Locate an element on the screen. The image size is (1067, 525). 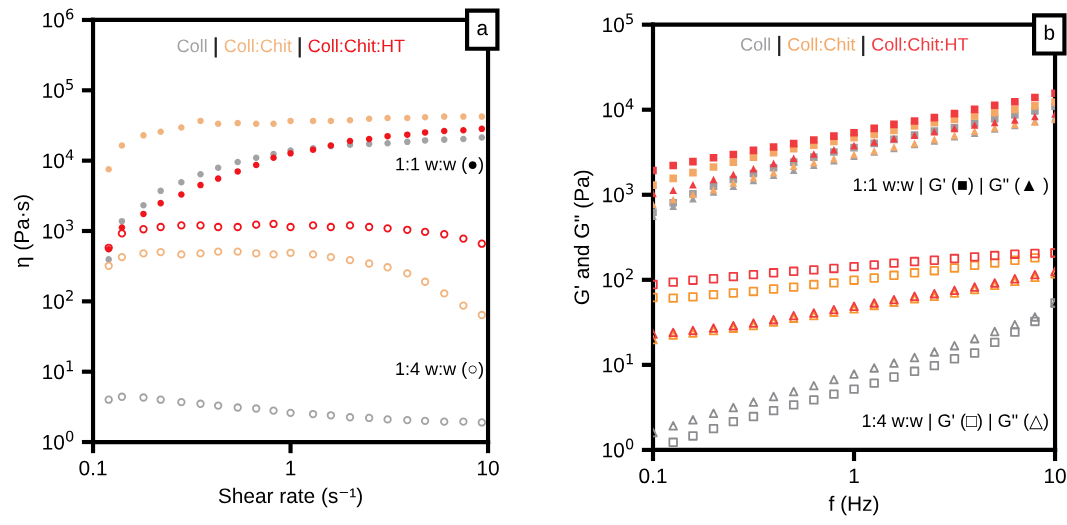
annotation: a is located at coordinates (483, 29).